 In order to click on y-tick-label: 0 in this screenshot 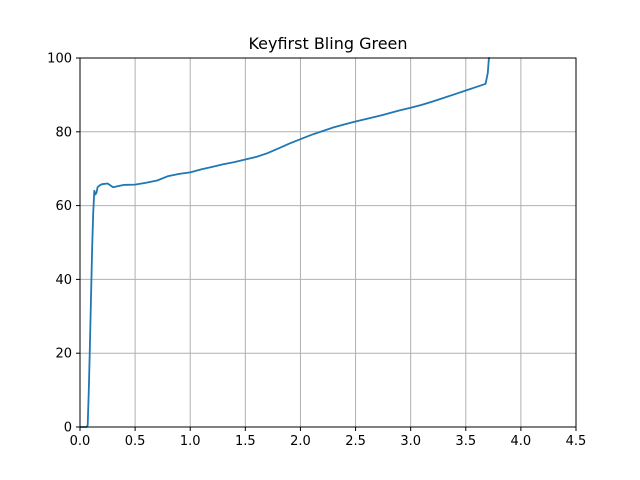, I will do `click(68, 428)`.